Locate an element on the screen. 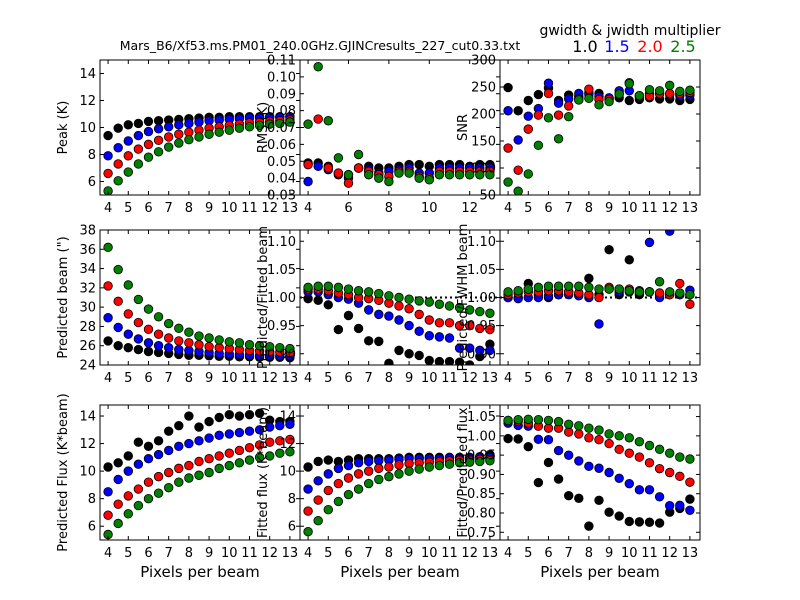 The image size is (800, 600). legend-entry-2: 1.5 is located at coordinates (616, 46).